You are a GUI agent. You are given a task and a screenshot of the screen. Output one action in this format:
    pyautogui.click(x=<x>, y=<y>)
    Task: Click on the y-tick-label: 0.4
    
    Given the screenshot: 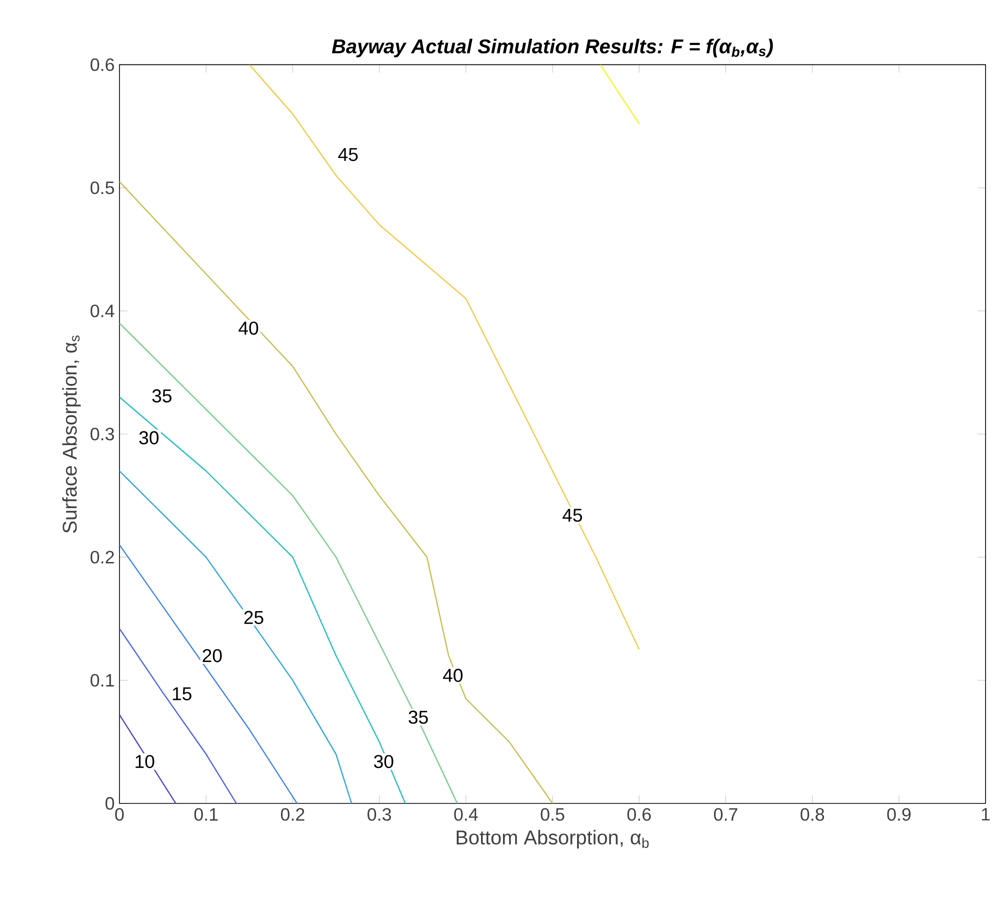 What is the action you would take?
    pyautogui.click(x=102, y=311)
    